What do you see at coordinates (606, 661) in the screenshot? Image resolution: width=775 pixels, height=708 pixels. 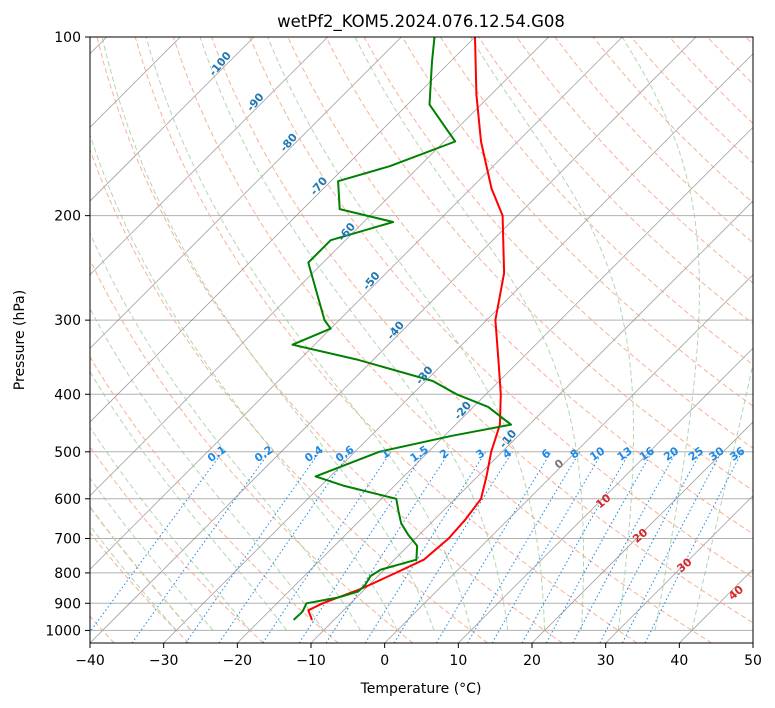 I see `x-tick-label: 30` at bounding box center [606, 661].